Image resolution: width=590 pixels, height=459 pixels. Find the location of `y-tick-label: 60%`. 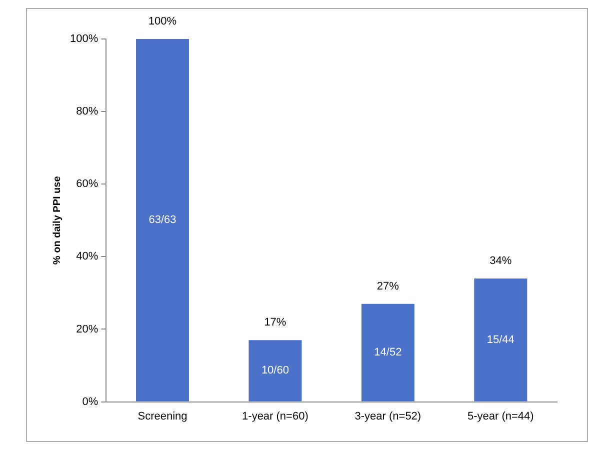

y-tick-label: 60% is located at coordinates (87, 184).